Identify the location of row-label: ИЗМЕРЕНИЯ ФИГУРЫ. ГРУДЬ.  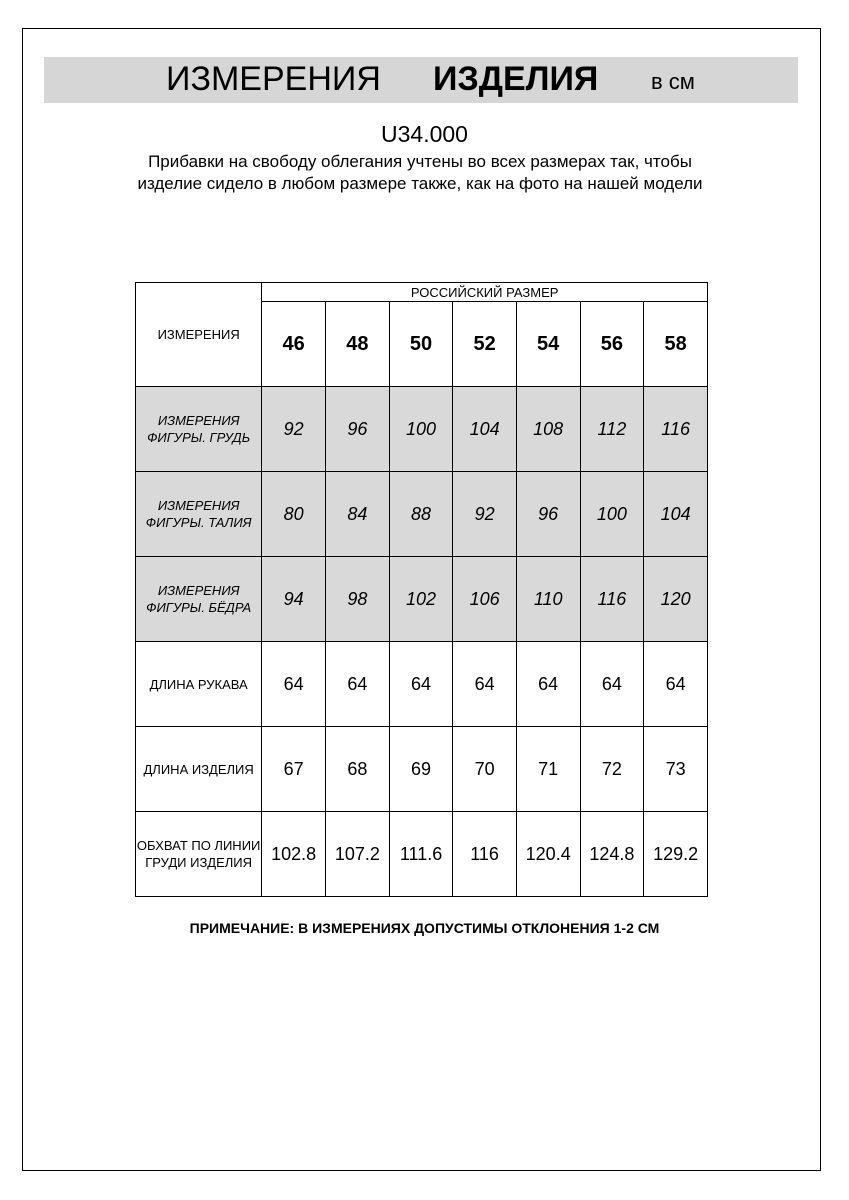
(198, 429).